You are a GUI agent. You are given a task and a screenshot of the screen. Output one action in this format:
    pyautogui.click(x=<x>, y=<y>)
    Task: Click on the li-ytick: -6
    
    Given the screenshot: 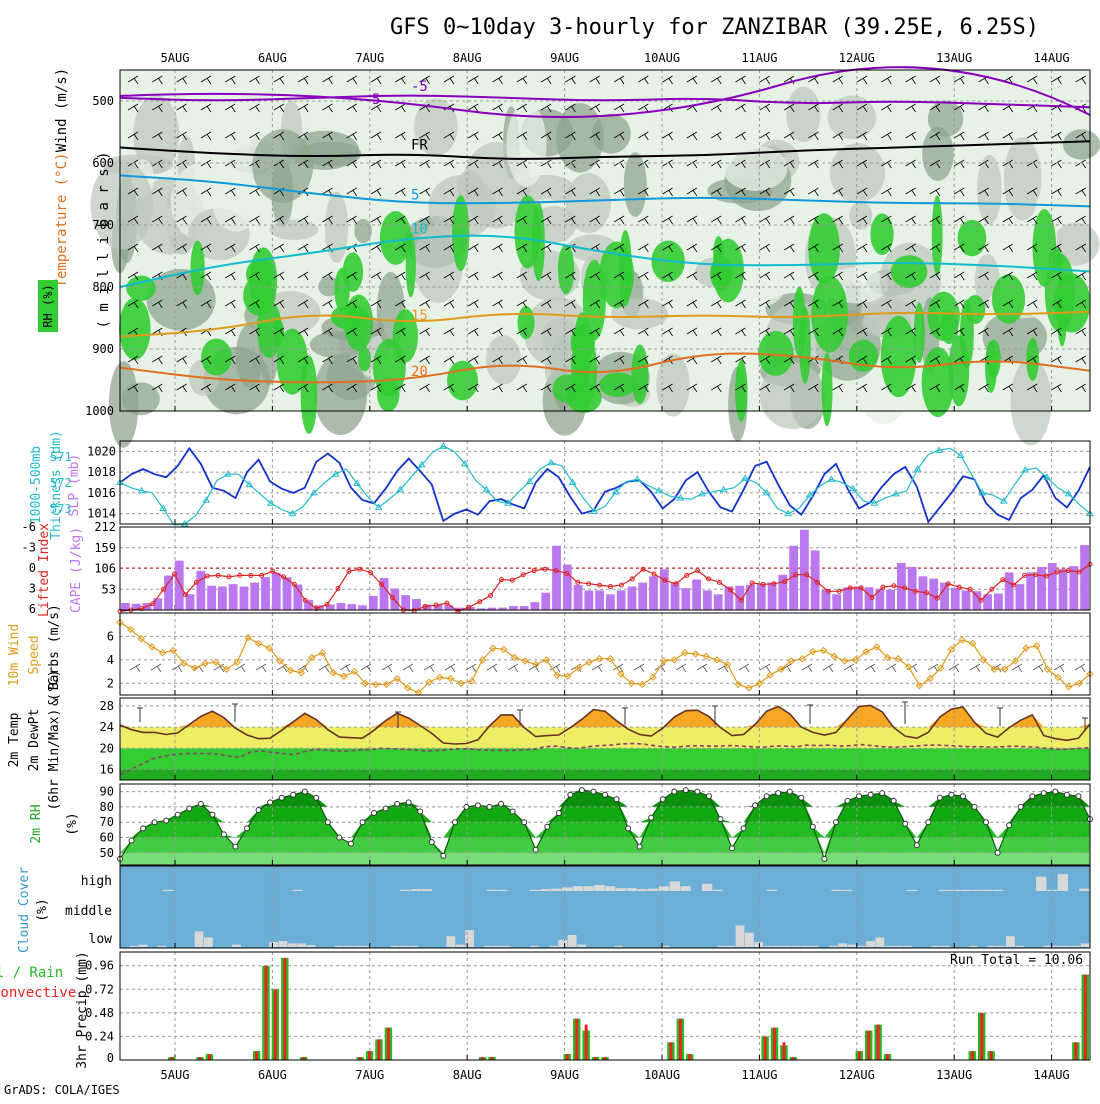 What is the action you would take?
    pyautogui.click(x=29, y=527)
    